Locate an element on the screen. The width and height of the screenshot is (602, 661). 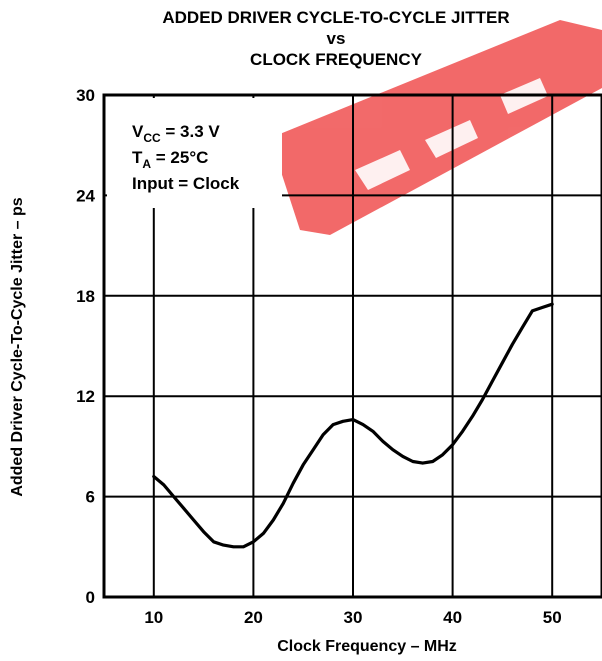
x-tick-label-30: 30 is located at coordinates (353, 617).